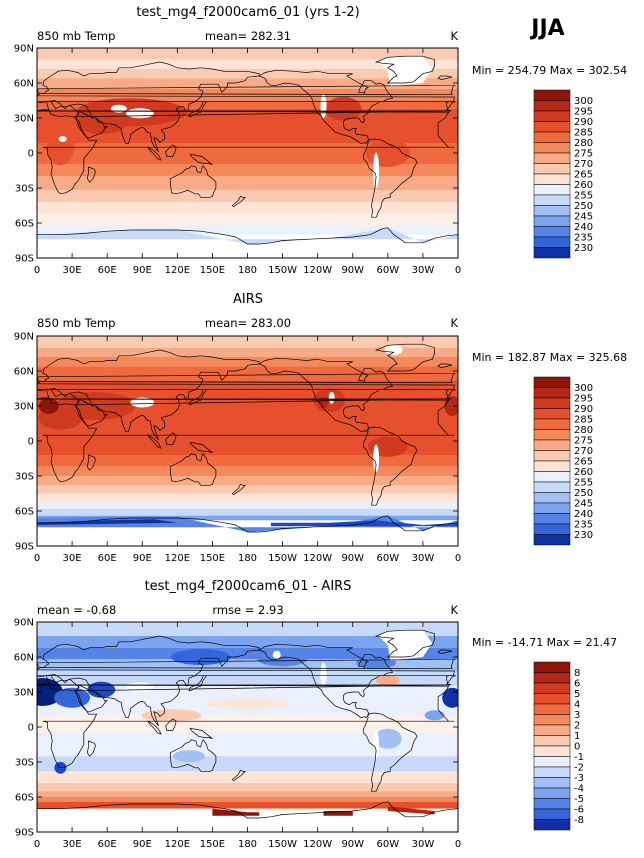 This screenshot has width=644, height=858. Describe the element at coordinates (177, 558) in the screenshot. I see `x-tick-label: 120E` at that location.